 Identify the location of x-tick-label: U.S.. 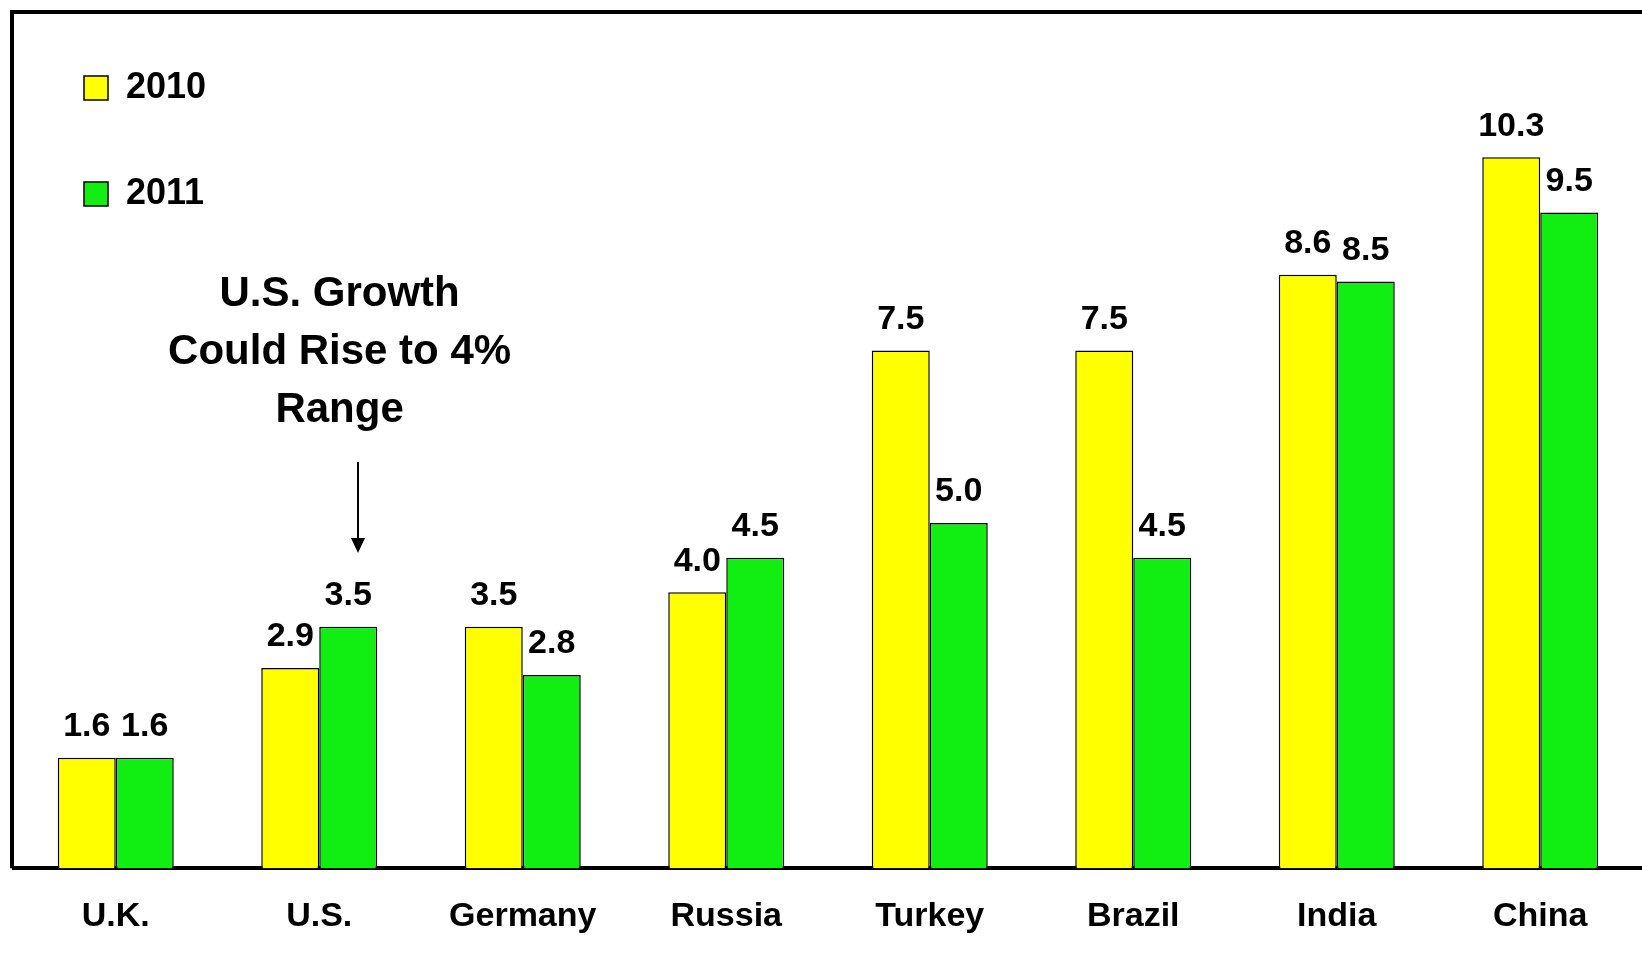
(319, 913).